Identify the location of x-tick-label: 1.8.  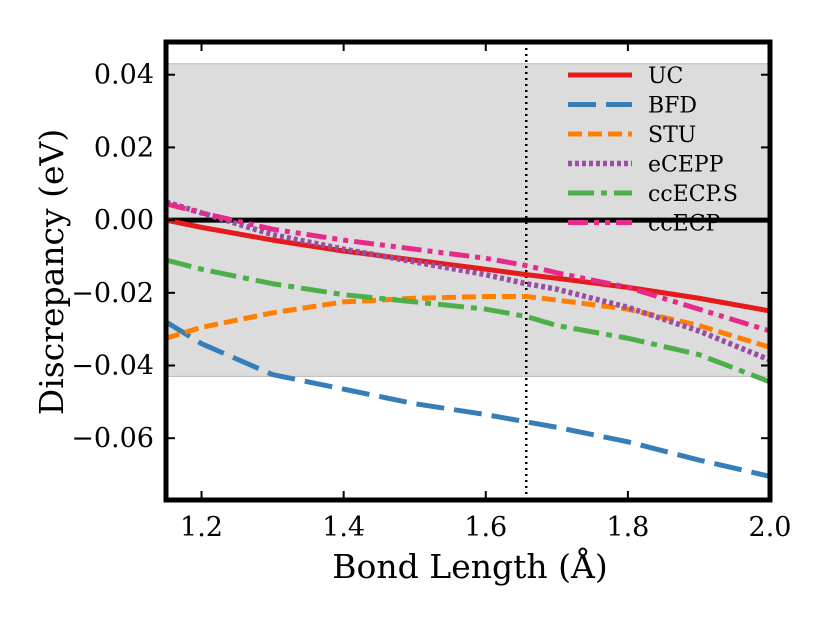
(627, 527).